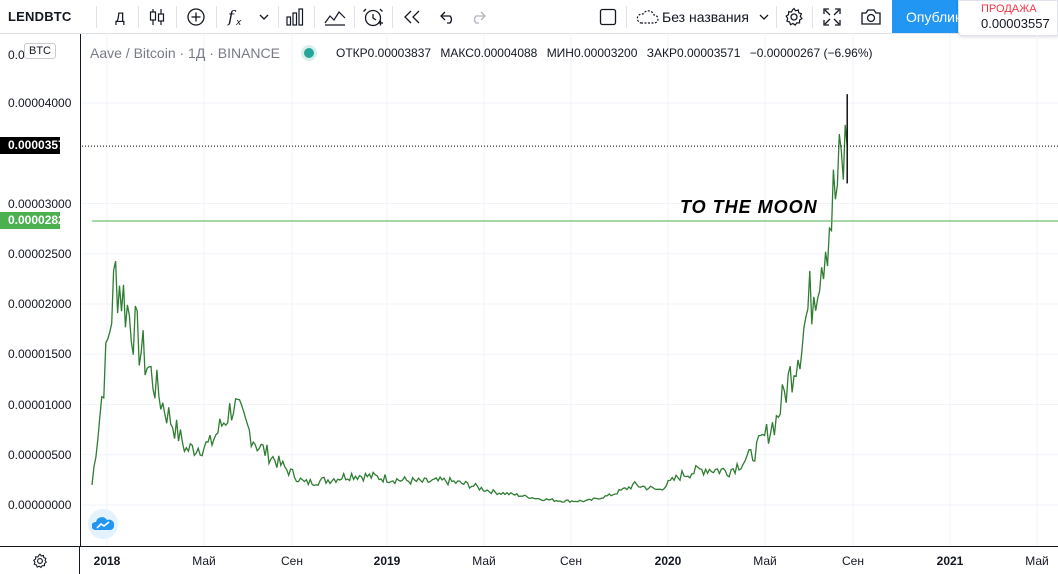  What do you see at coordinates (560, 53) in the screenshot?
I see `low-label: МИН` at bounding box center [560, 53].